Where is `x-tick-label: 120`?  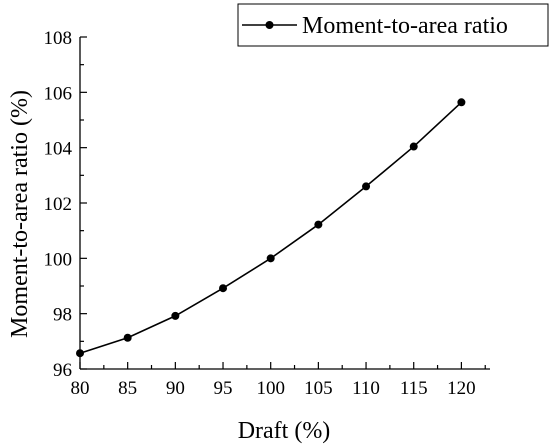
x-tick-label: 120 is located at coordinates (461, 388).